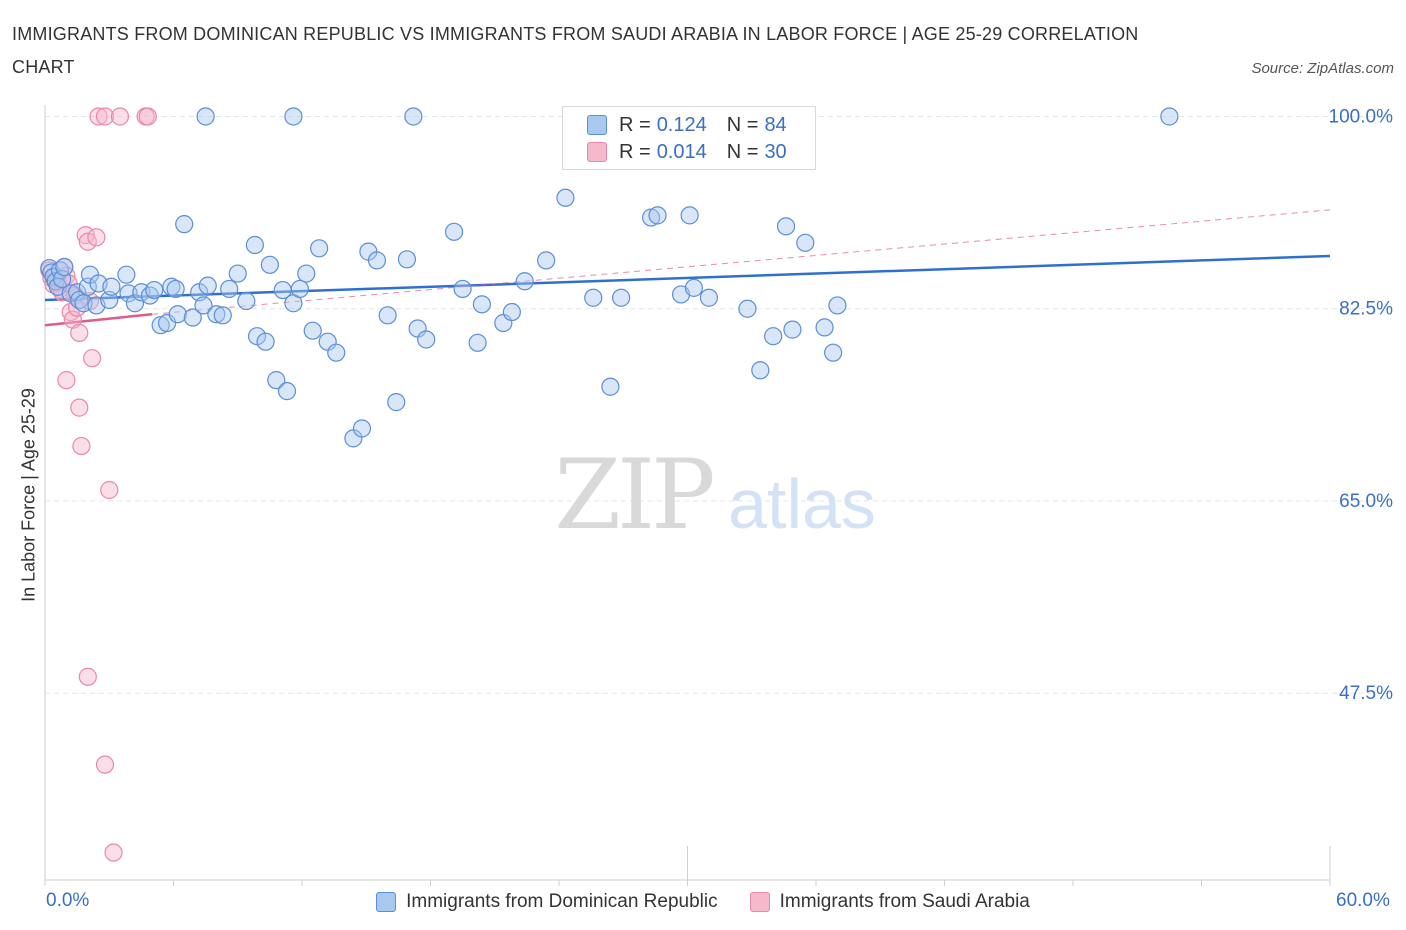 Image resolution: width=1406 pixels, height=930 pixels. I want to click on y-tick-label: 47.5%, so click(1366, 693).